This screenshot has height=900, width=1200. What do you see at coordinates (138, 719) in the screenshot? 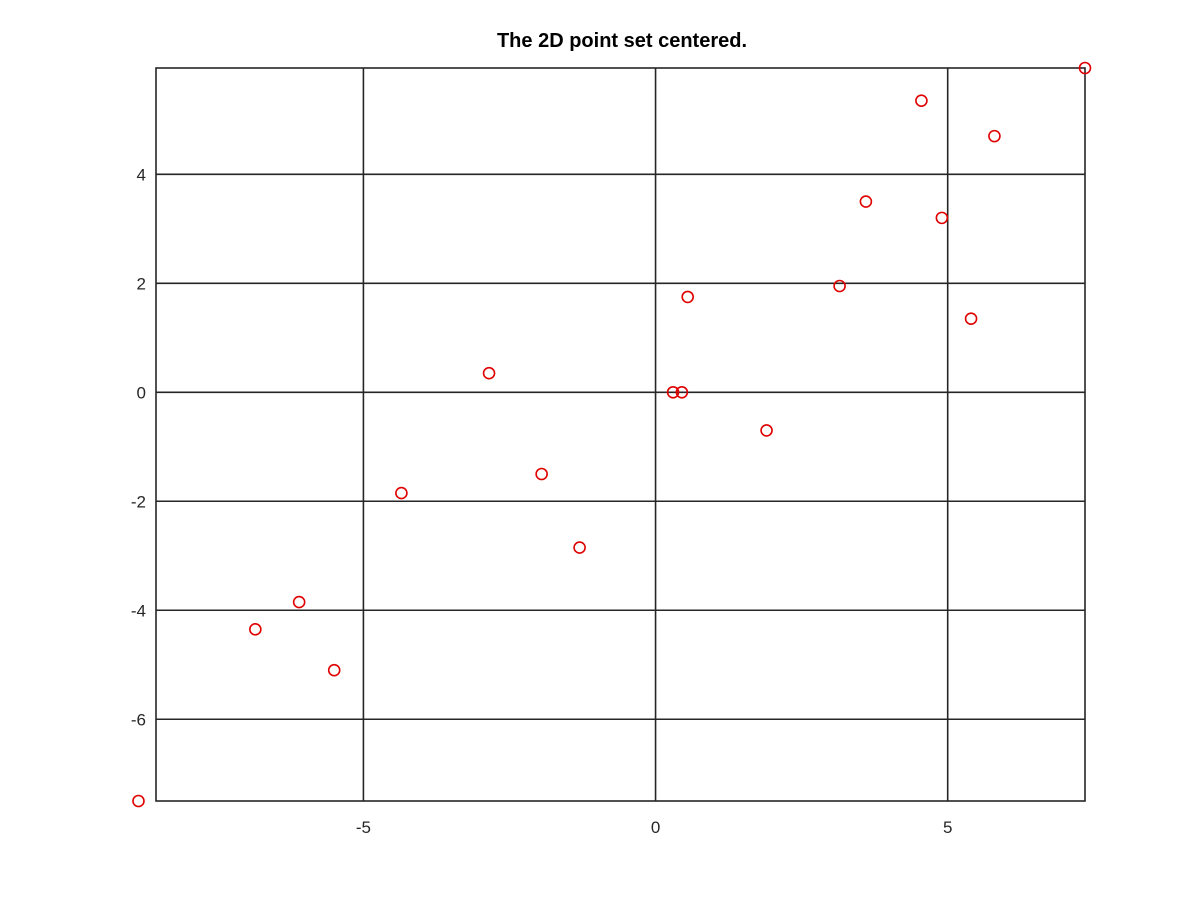
I see `y-tick-label: -6` at bounding box center [138, 719].